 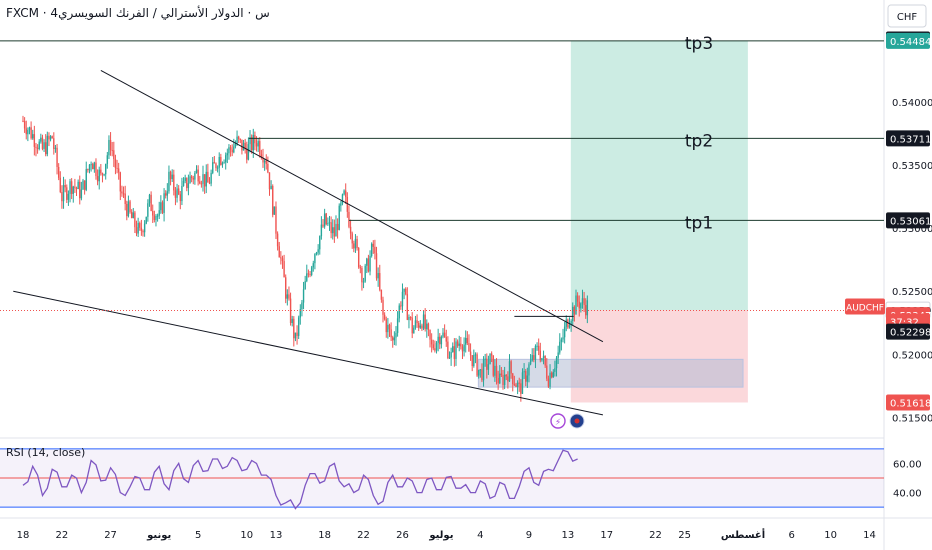 I want to click on profit-zone, so click(x=659, y=175).